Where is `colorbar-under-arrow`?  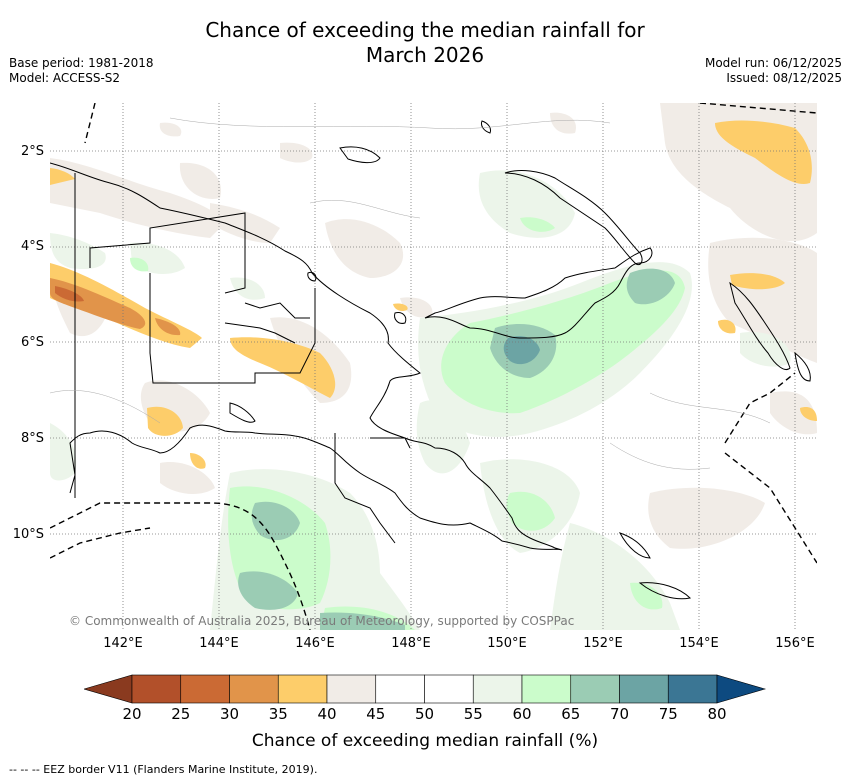 colorbar-under-arrow is located at coordinates (108, 689).